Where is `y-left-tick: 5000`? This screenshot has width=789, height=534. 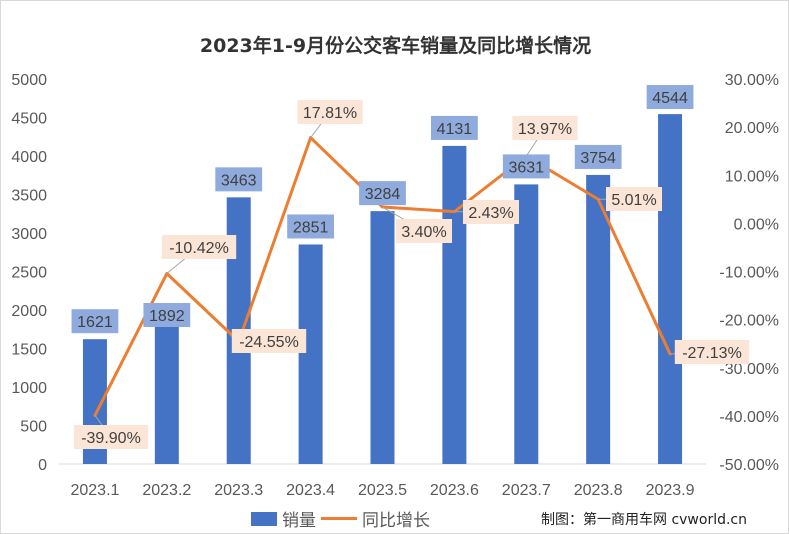 y-left-tick: 5000 is located at coordinates (29, 80).